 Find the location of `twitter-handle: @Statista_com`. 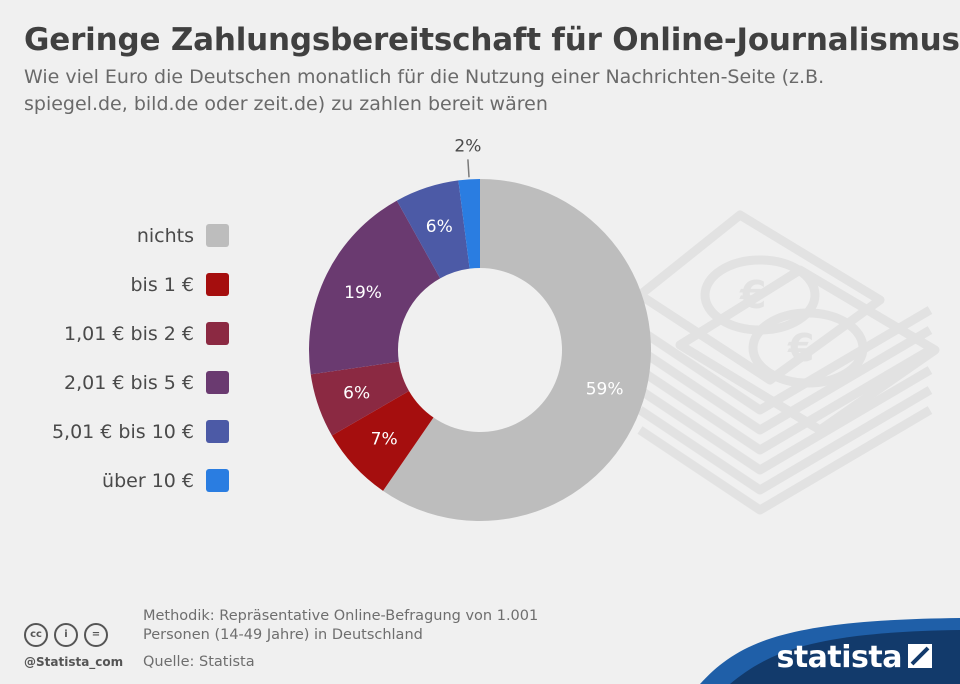

twitter-handle: @Statista_com is located at coordinates (74, 662).